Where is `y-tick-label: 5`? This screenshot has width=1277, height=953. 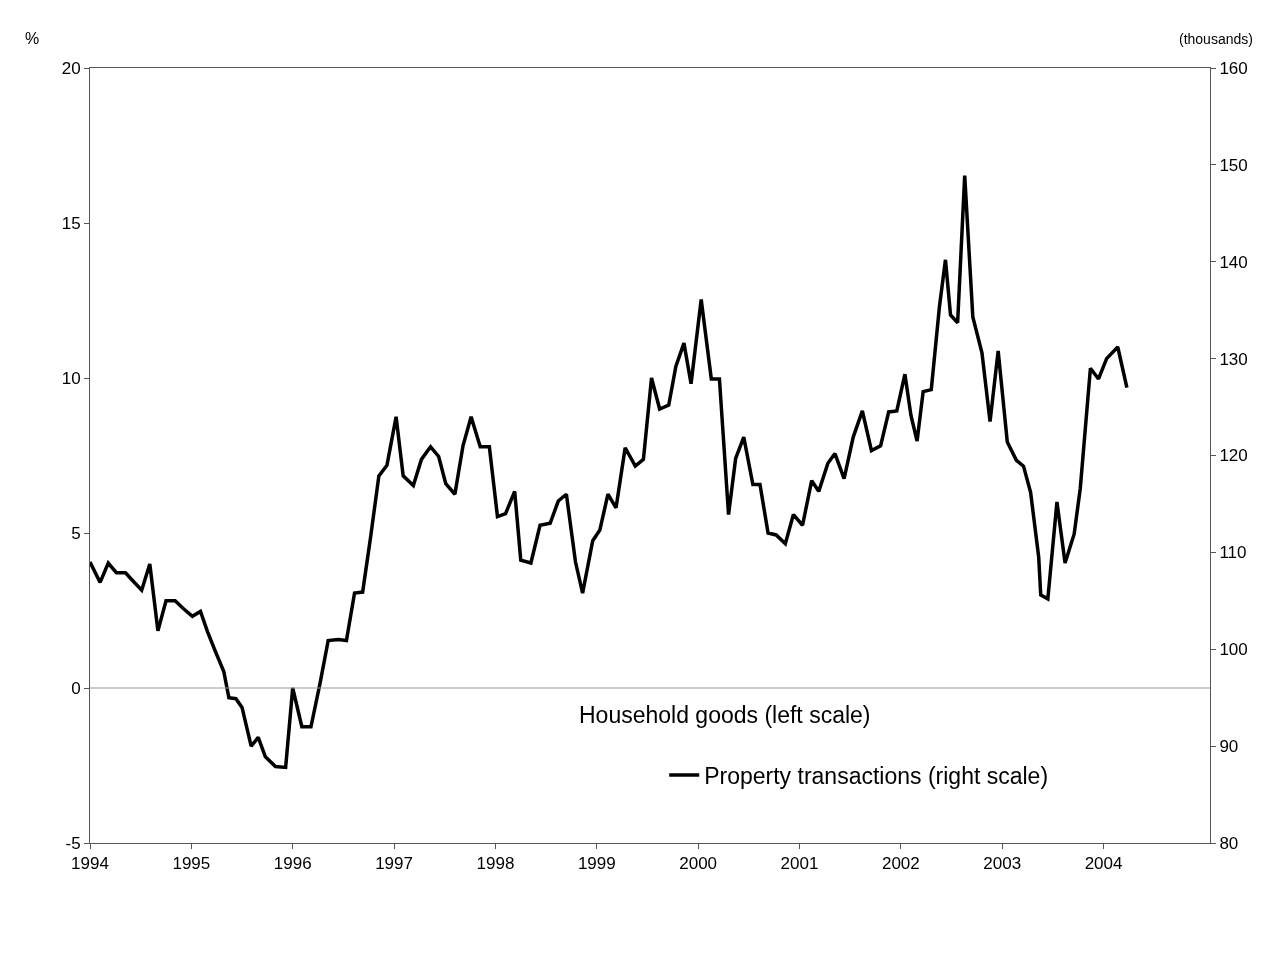
y-tick-label: 5 is located at coordinates (76, 533).